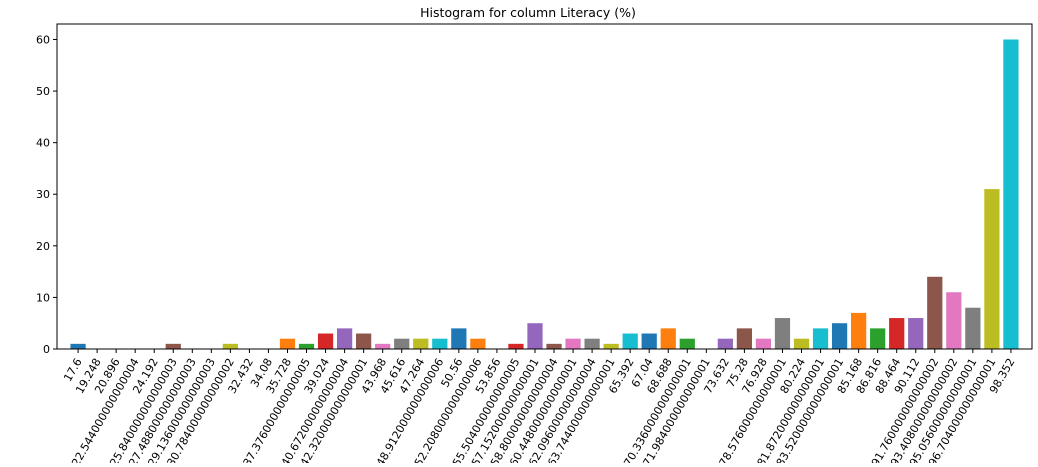 The image size is (1038, 467). I want to click on y-tick-label: 60, so click(43, 39).